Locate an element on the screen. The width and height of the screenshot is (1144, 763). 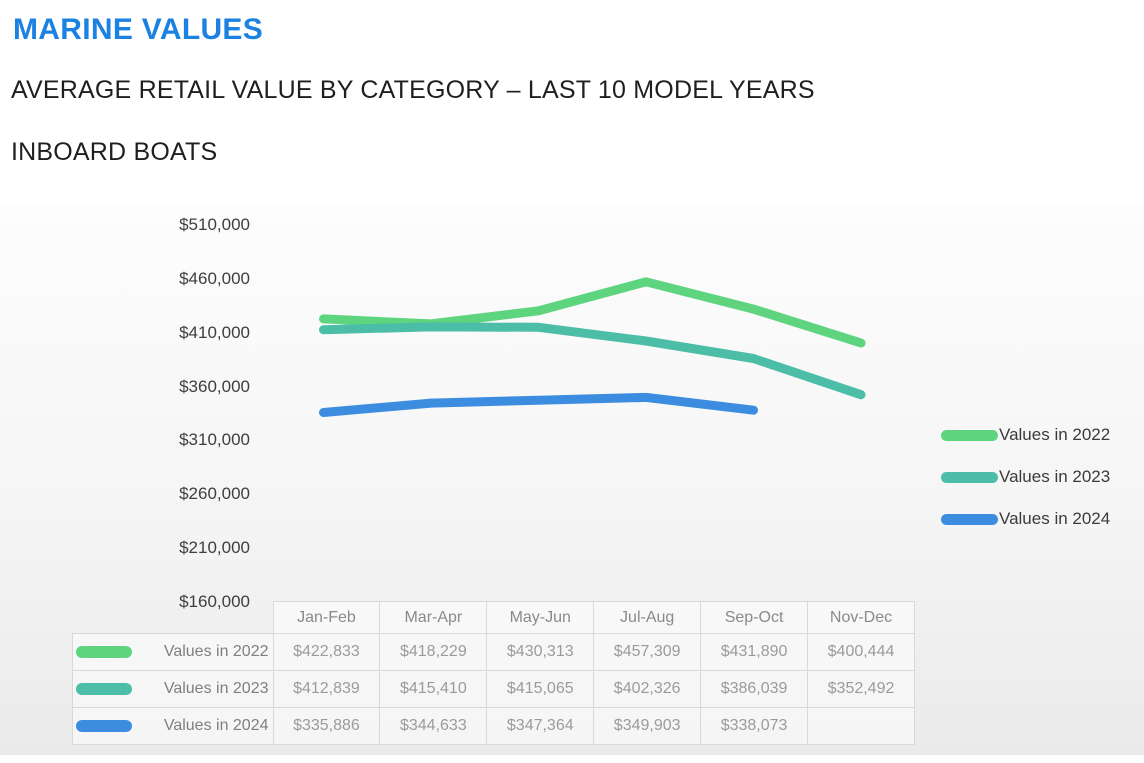
value-cell: $386,039 is located at coordinates (754, 689).